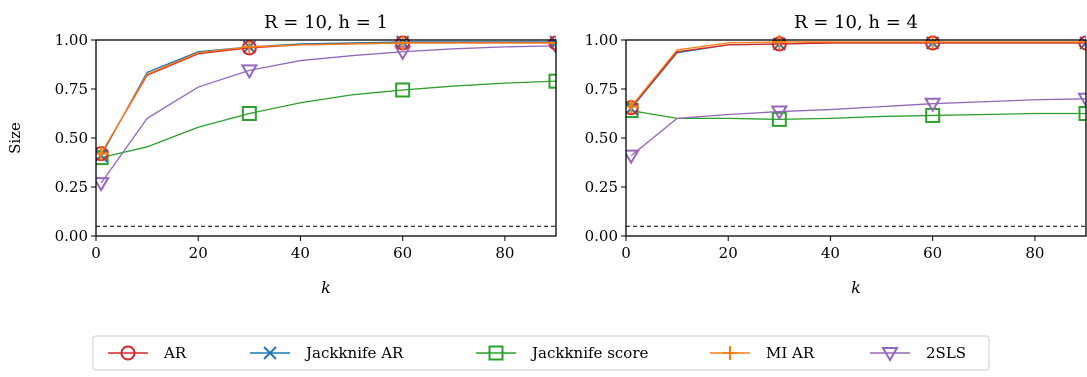 The width and height of the screenshot is (1087, 377). I want to click on legend-item-jackknife-score: Jackknife score, so click(562, 353).